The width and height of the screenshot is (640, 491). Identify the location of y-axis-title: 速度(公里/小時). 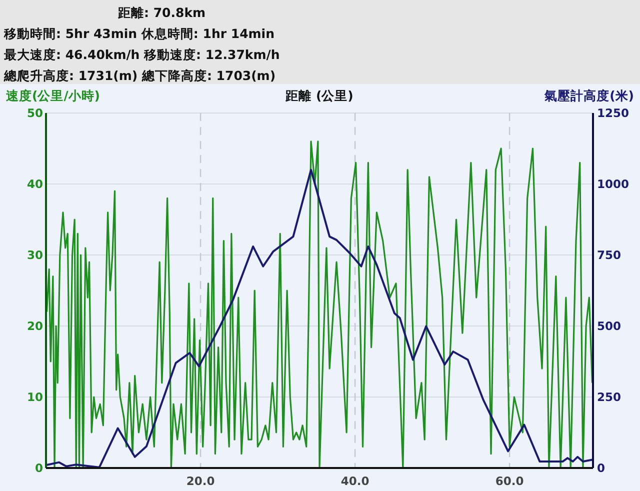
(53, 95).